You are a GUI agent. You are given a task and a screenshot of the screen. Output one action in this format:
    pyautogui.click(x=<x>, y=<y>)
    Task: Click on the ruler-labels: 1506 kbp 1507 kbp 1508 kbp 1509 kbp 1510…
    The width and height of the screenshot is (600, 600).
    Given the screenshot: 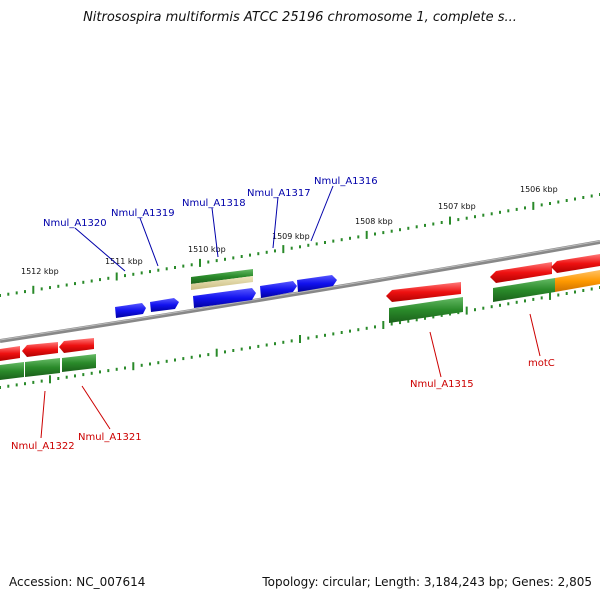 What is the action you would take?
    pyautogui.click(x=289, y=230)
    